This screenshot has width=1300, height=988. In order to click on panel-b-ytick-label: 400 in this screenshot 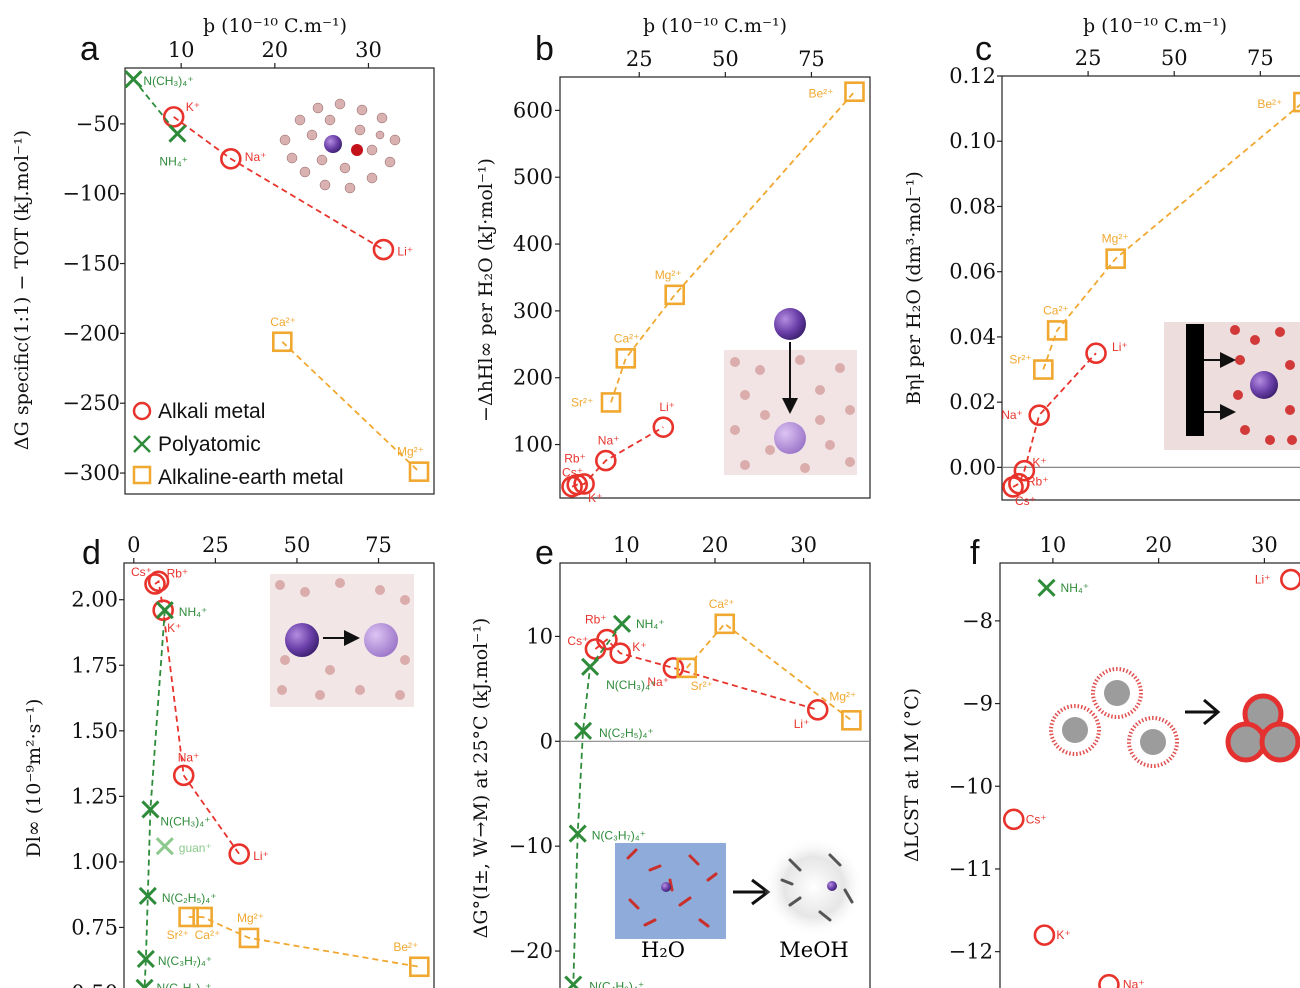, I will do `click(533, 244)`.